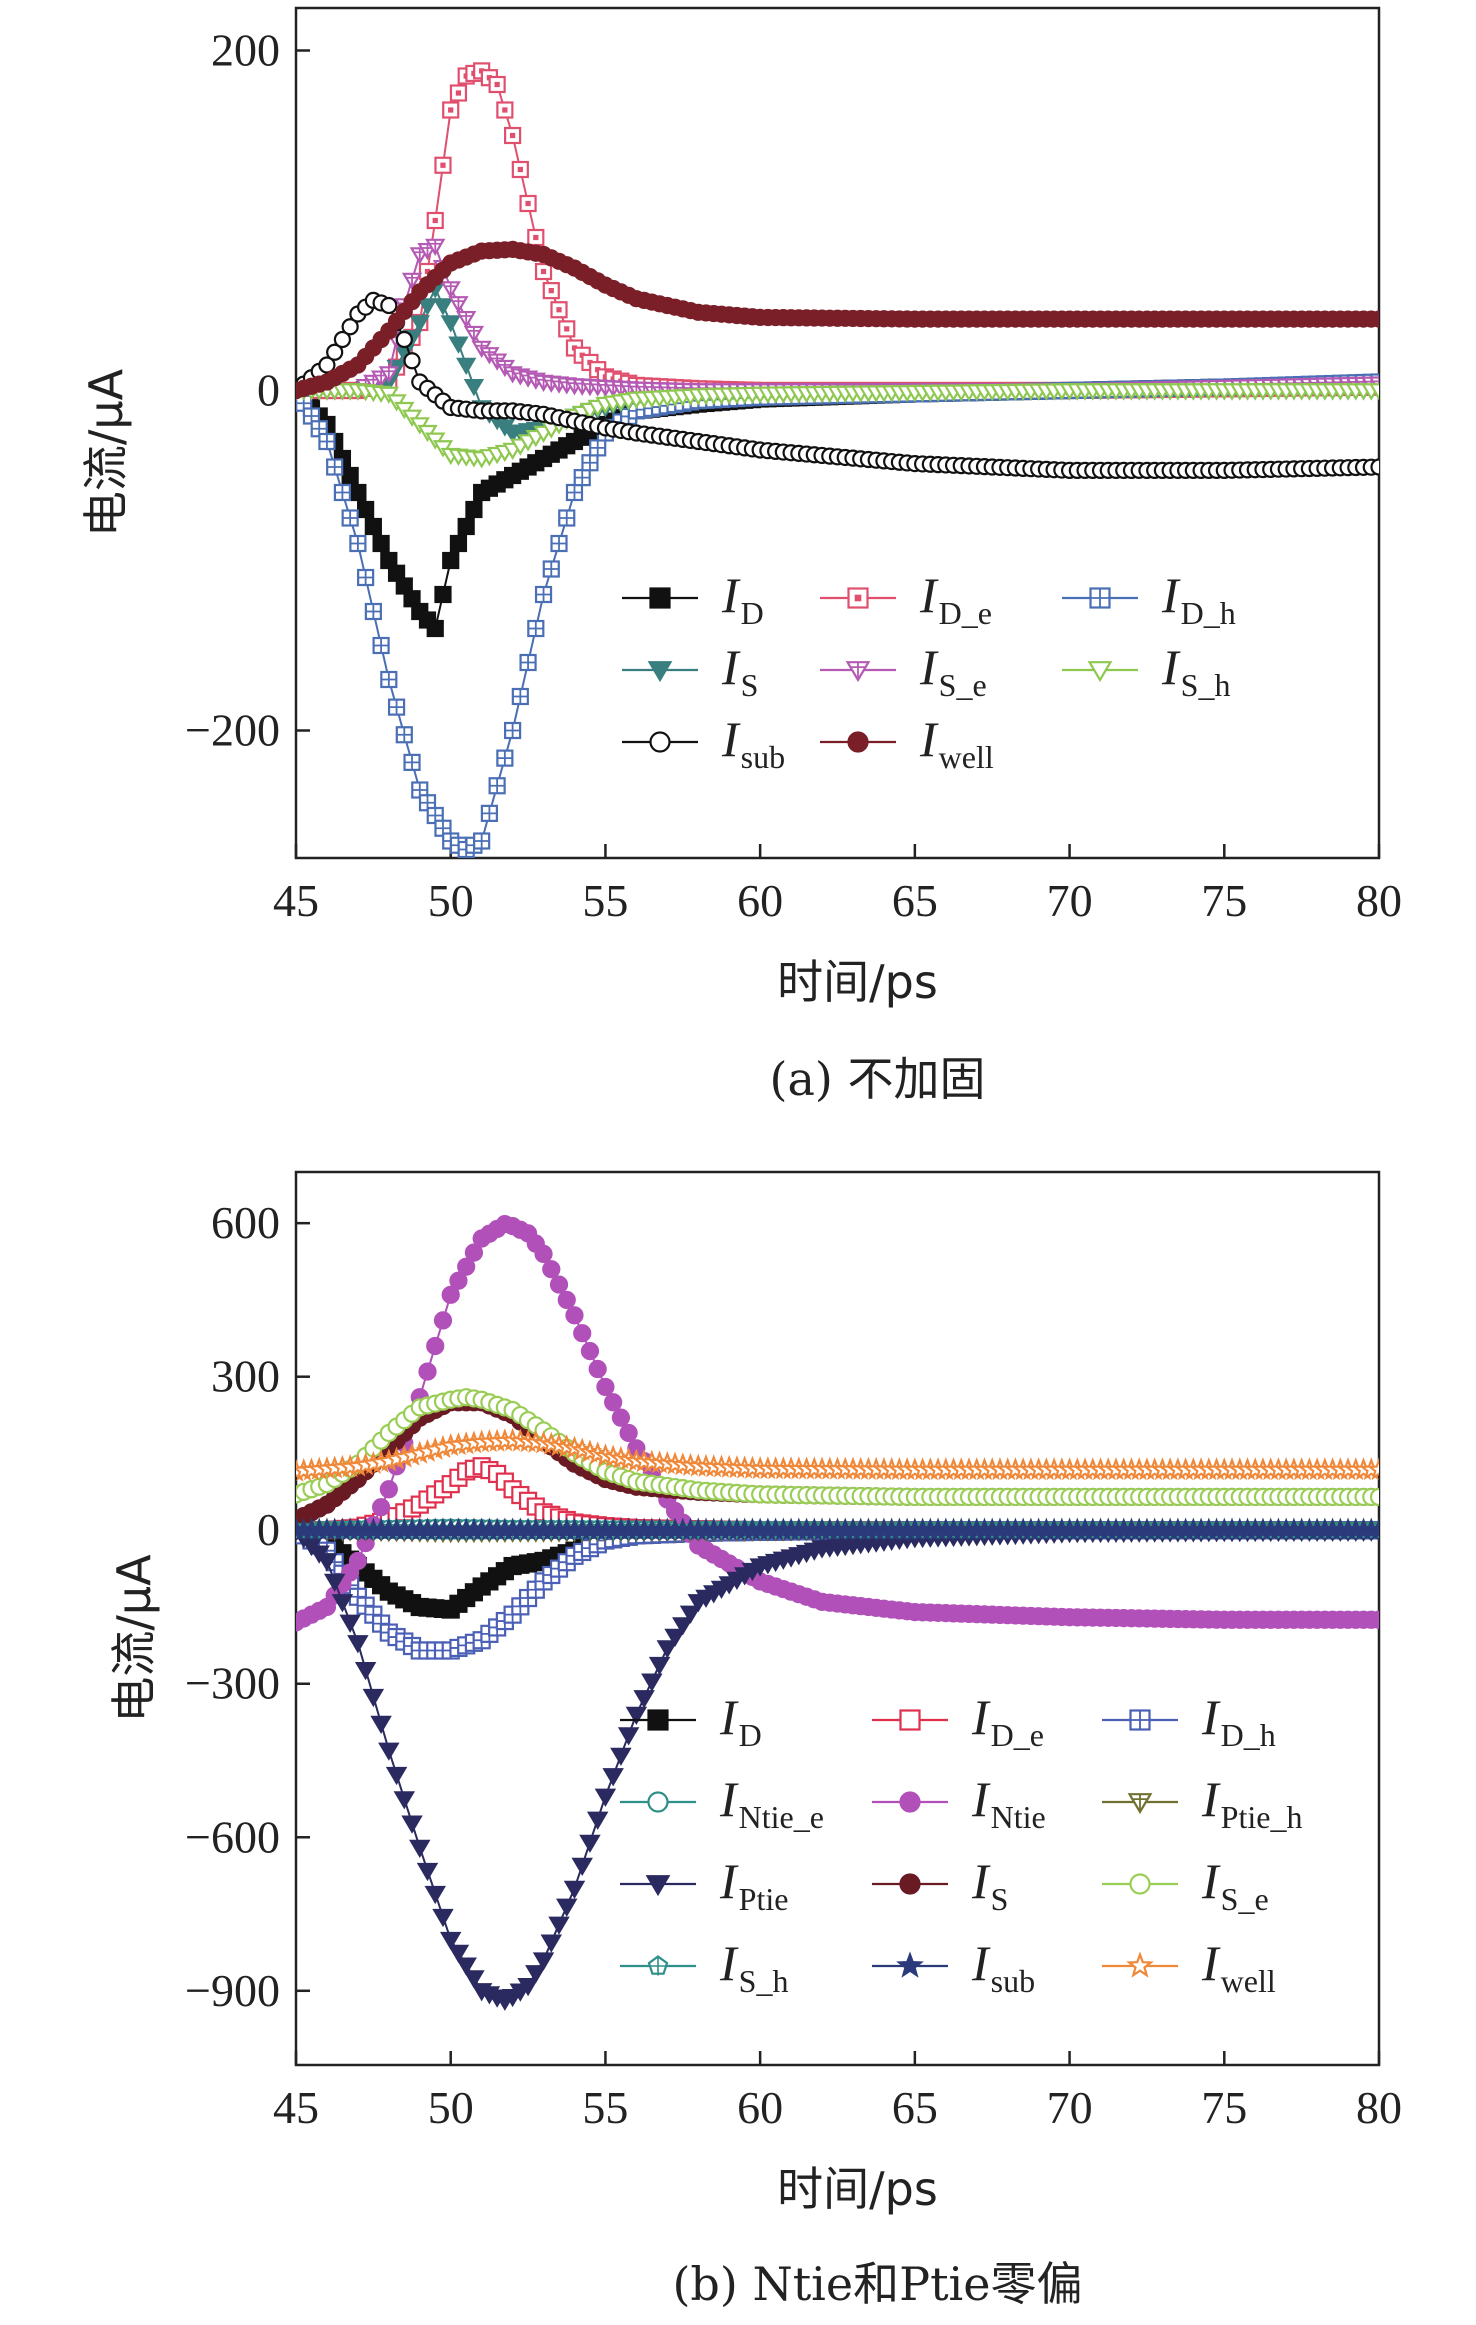  Describe the element at coordinates (915, 900) in the screenshot. I see `x-tick-label: 65` at that location.